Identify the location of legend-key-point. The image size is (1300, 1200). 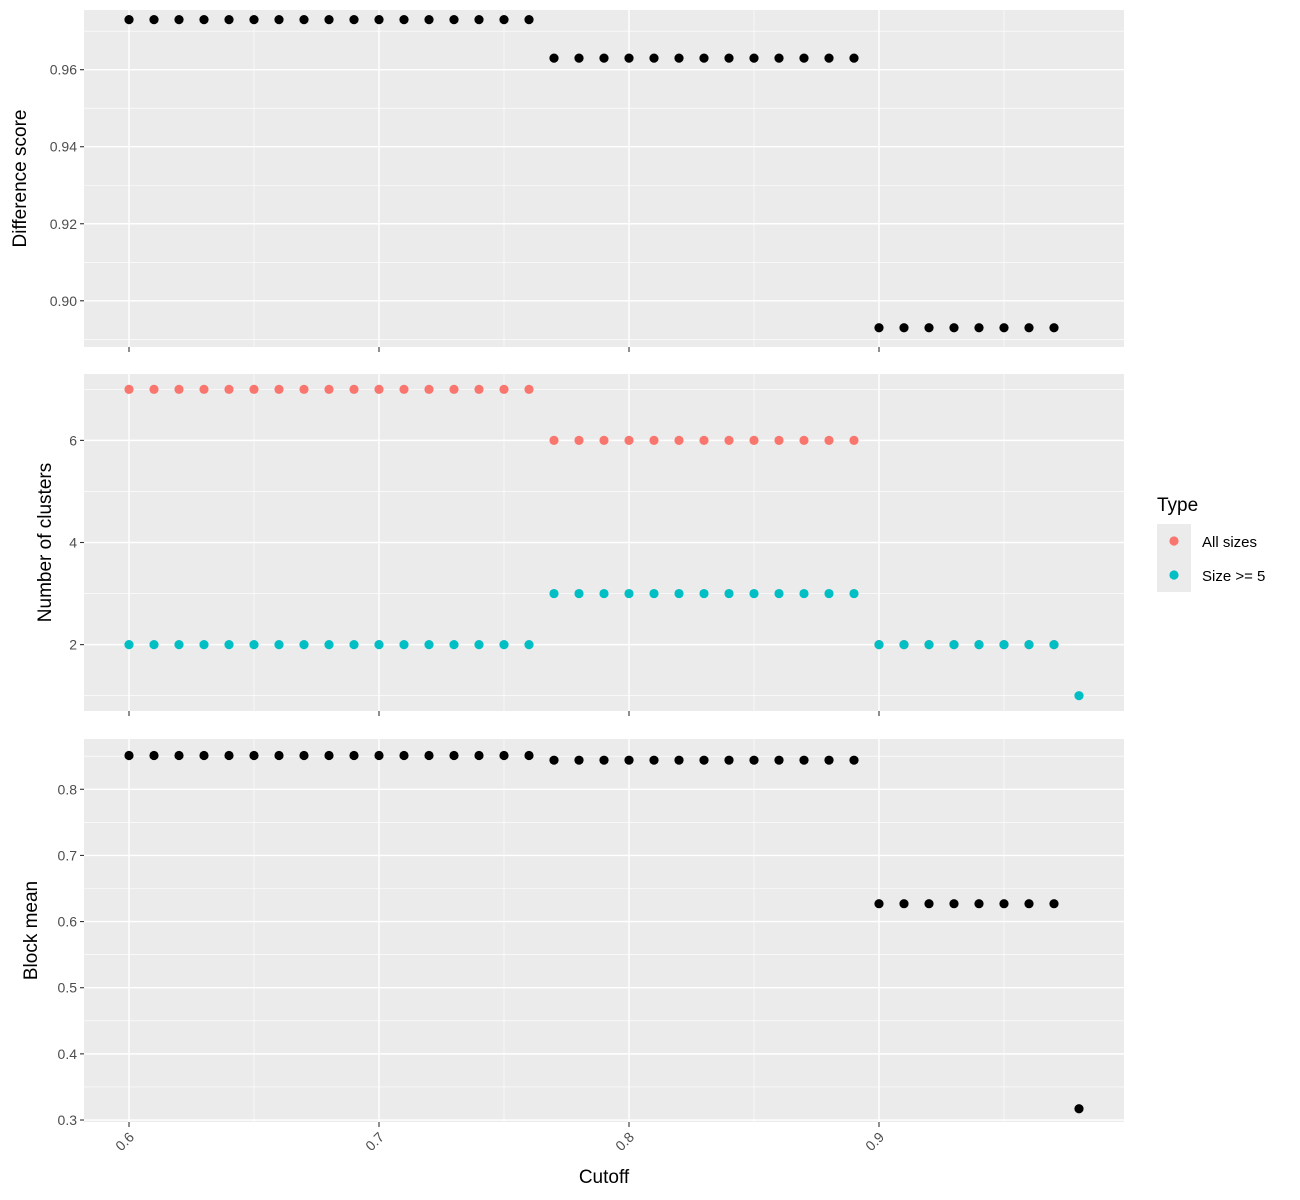
(1174, 541).